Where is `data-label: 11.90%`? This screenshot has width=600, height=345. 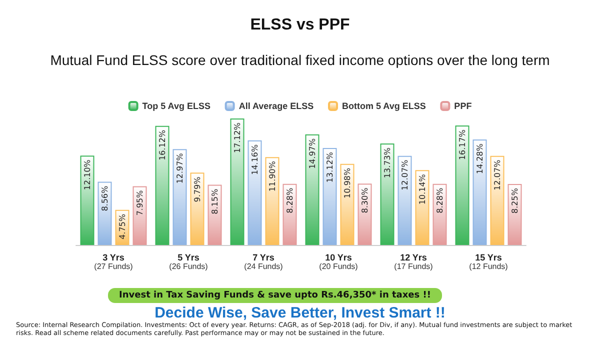
data-label: 11.90% is located at coordinates (272, 176).